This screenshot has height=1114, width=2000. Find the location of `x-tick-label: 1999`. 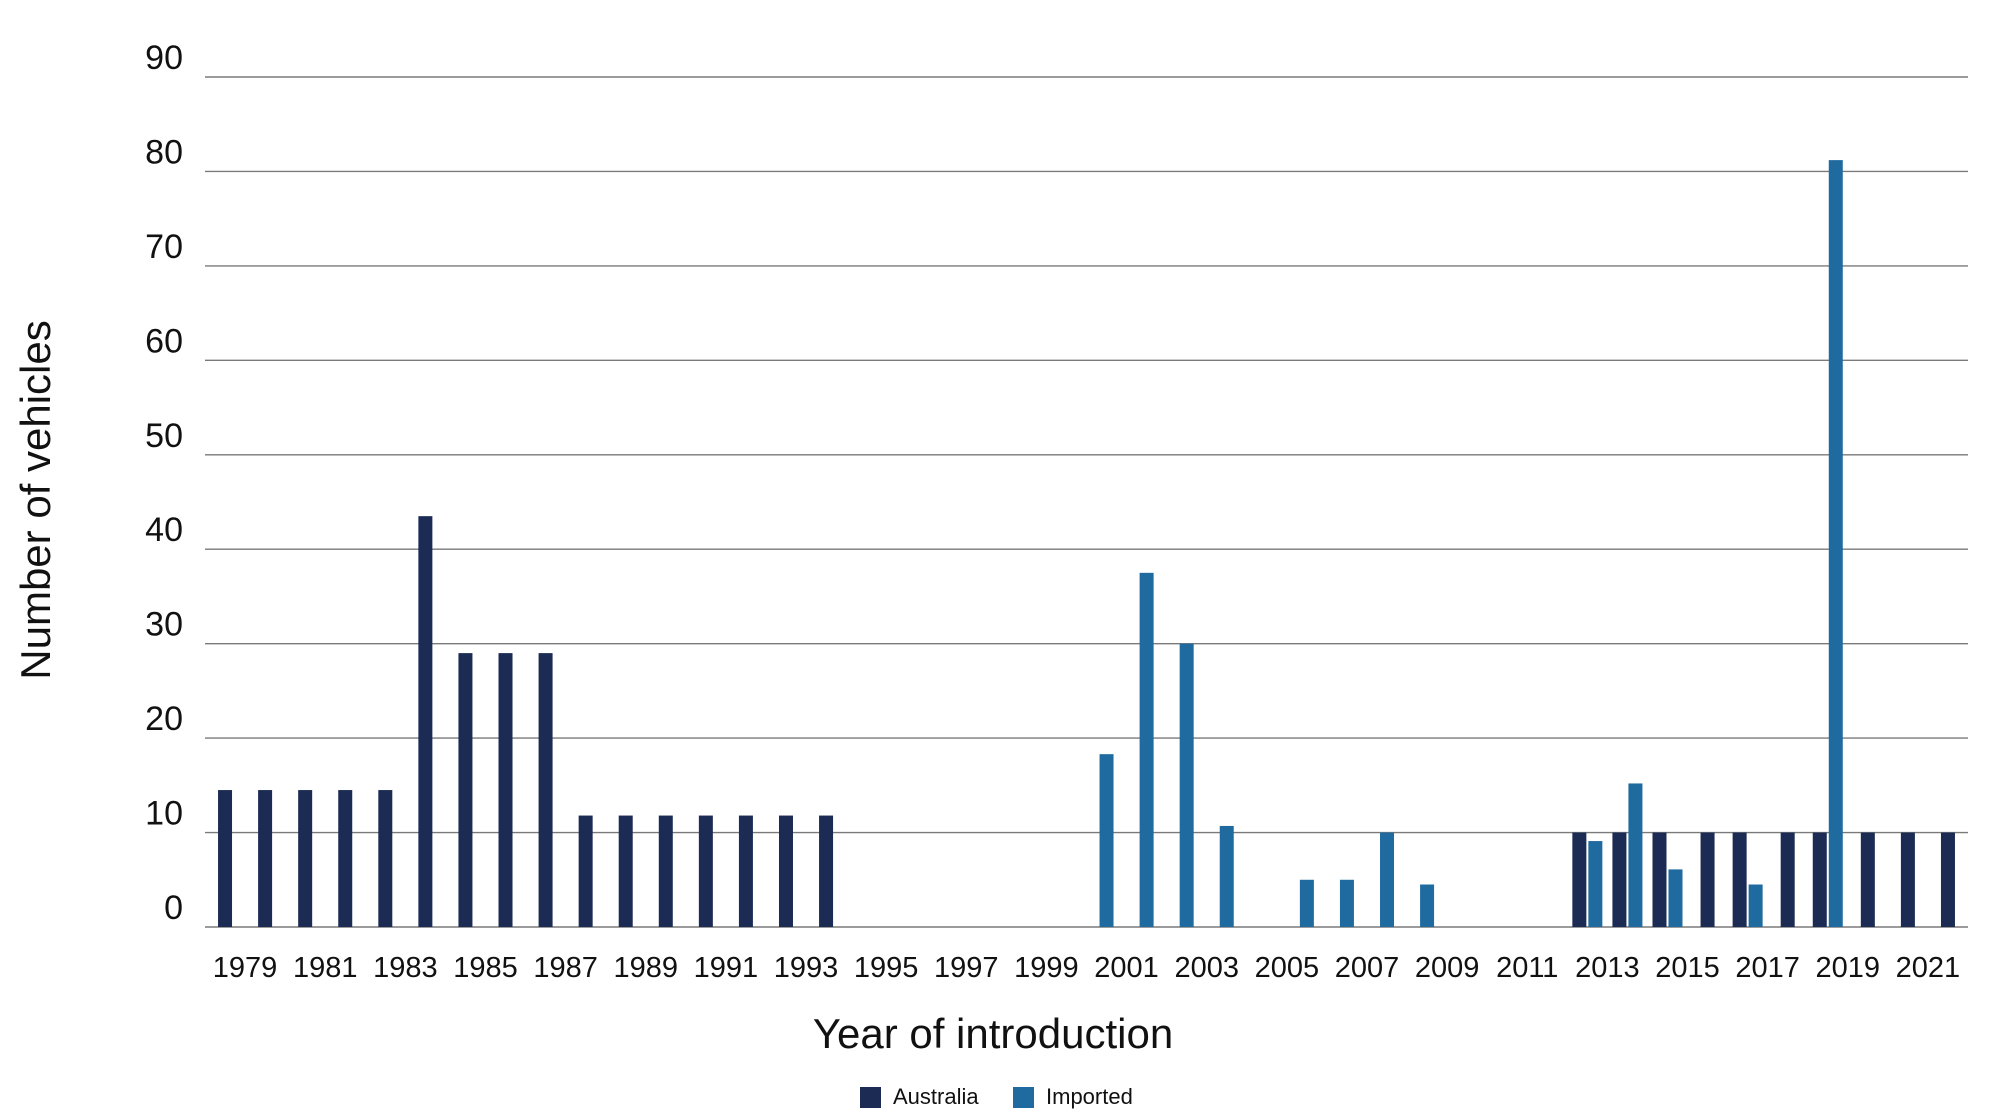

x-tick-label: 1999 is located at coordinates (1046, 968).